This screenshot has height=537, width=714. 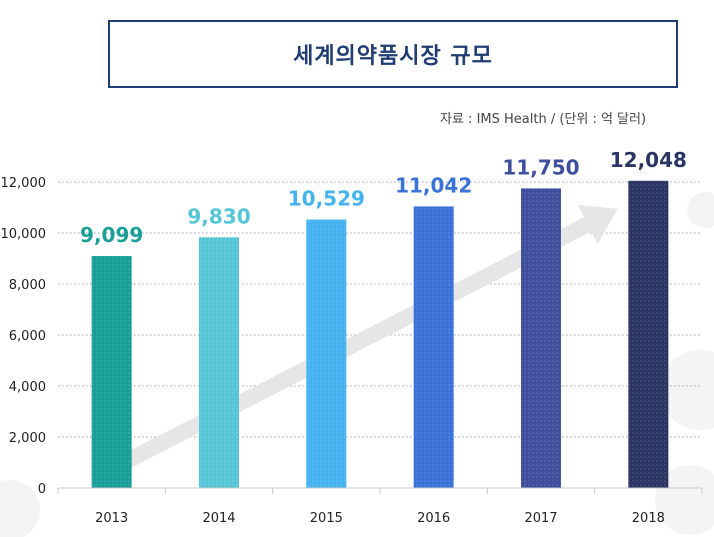 What do you see at coordinates (218, 216) in the screenshot?
I see `data-label: 9,830` at bounding box center [218, 216].